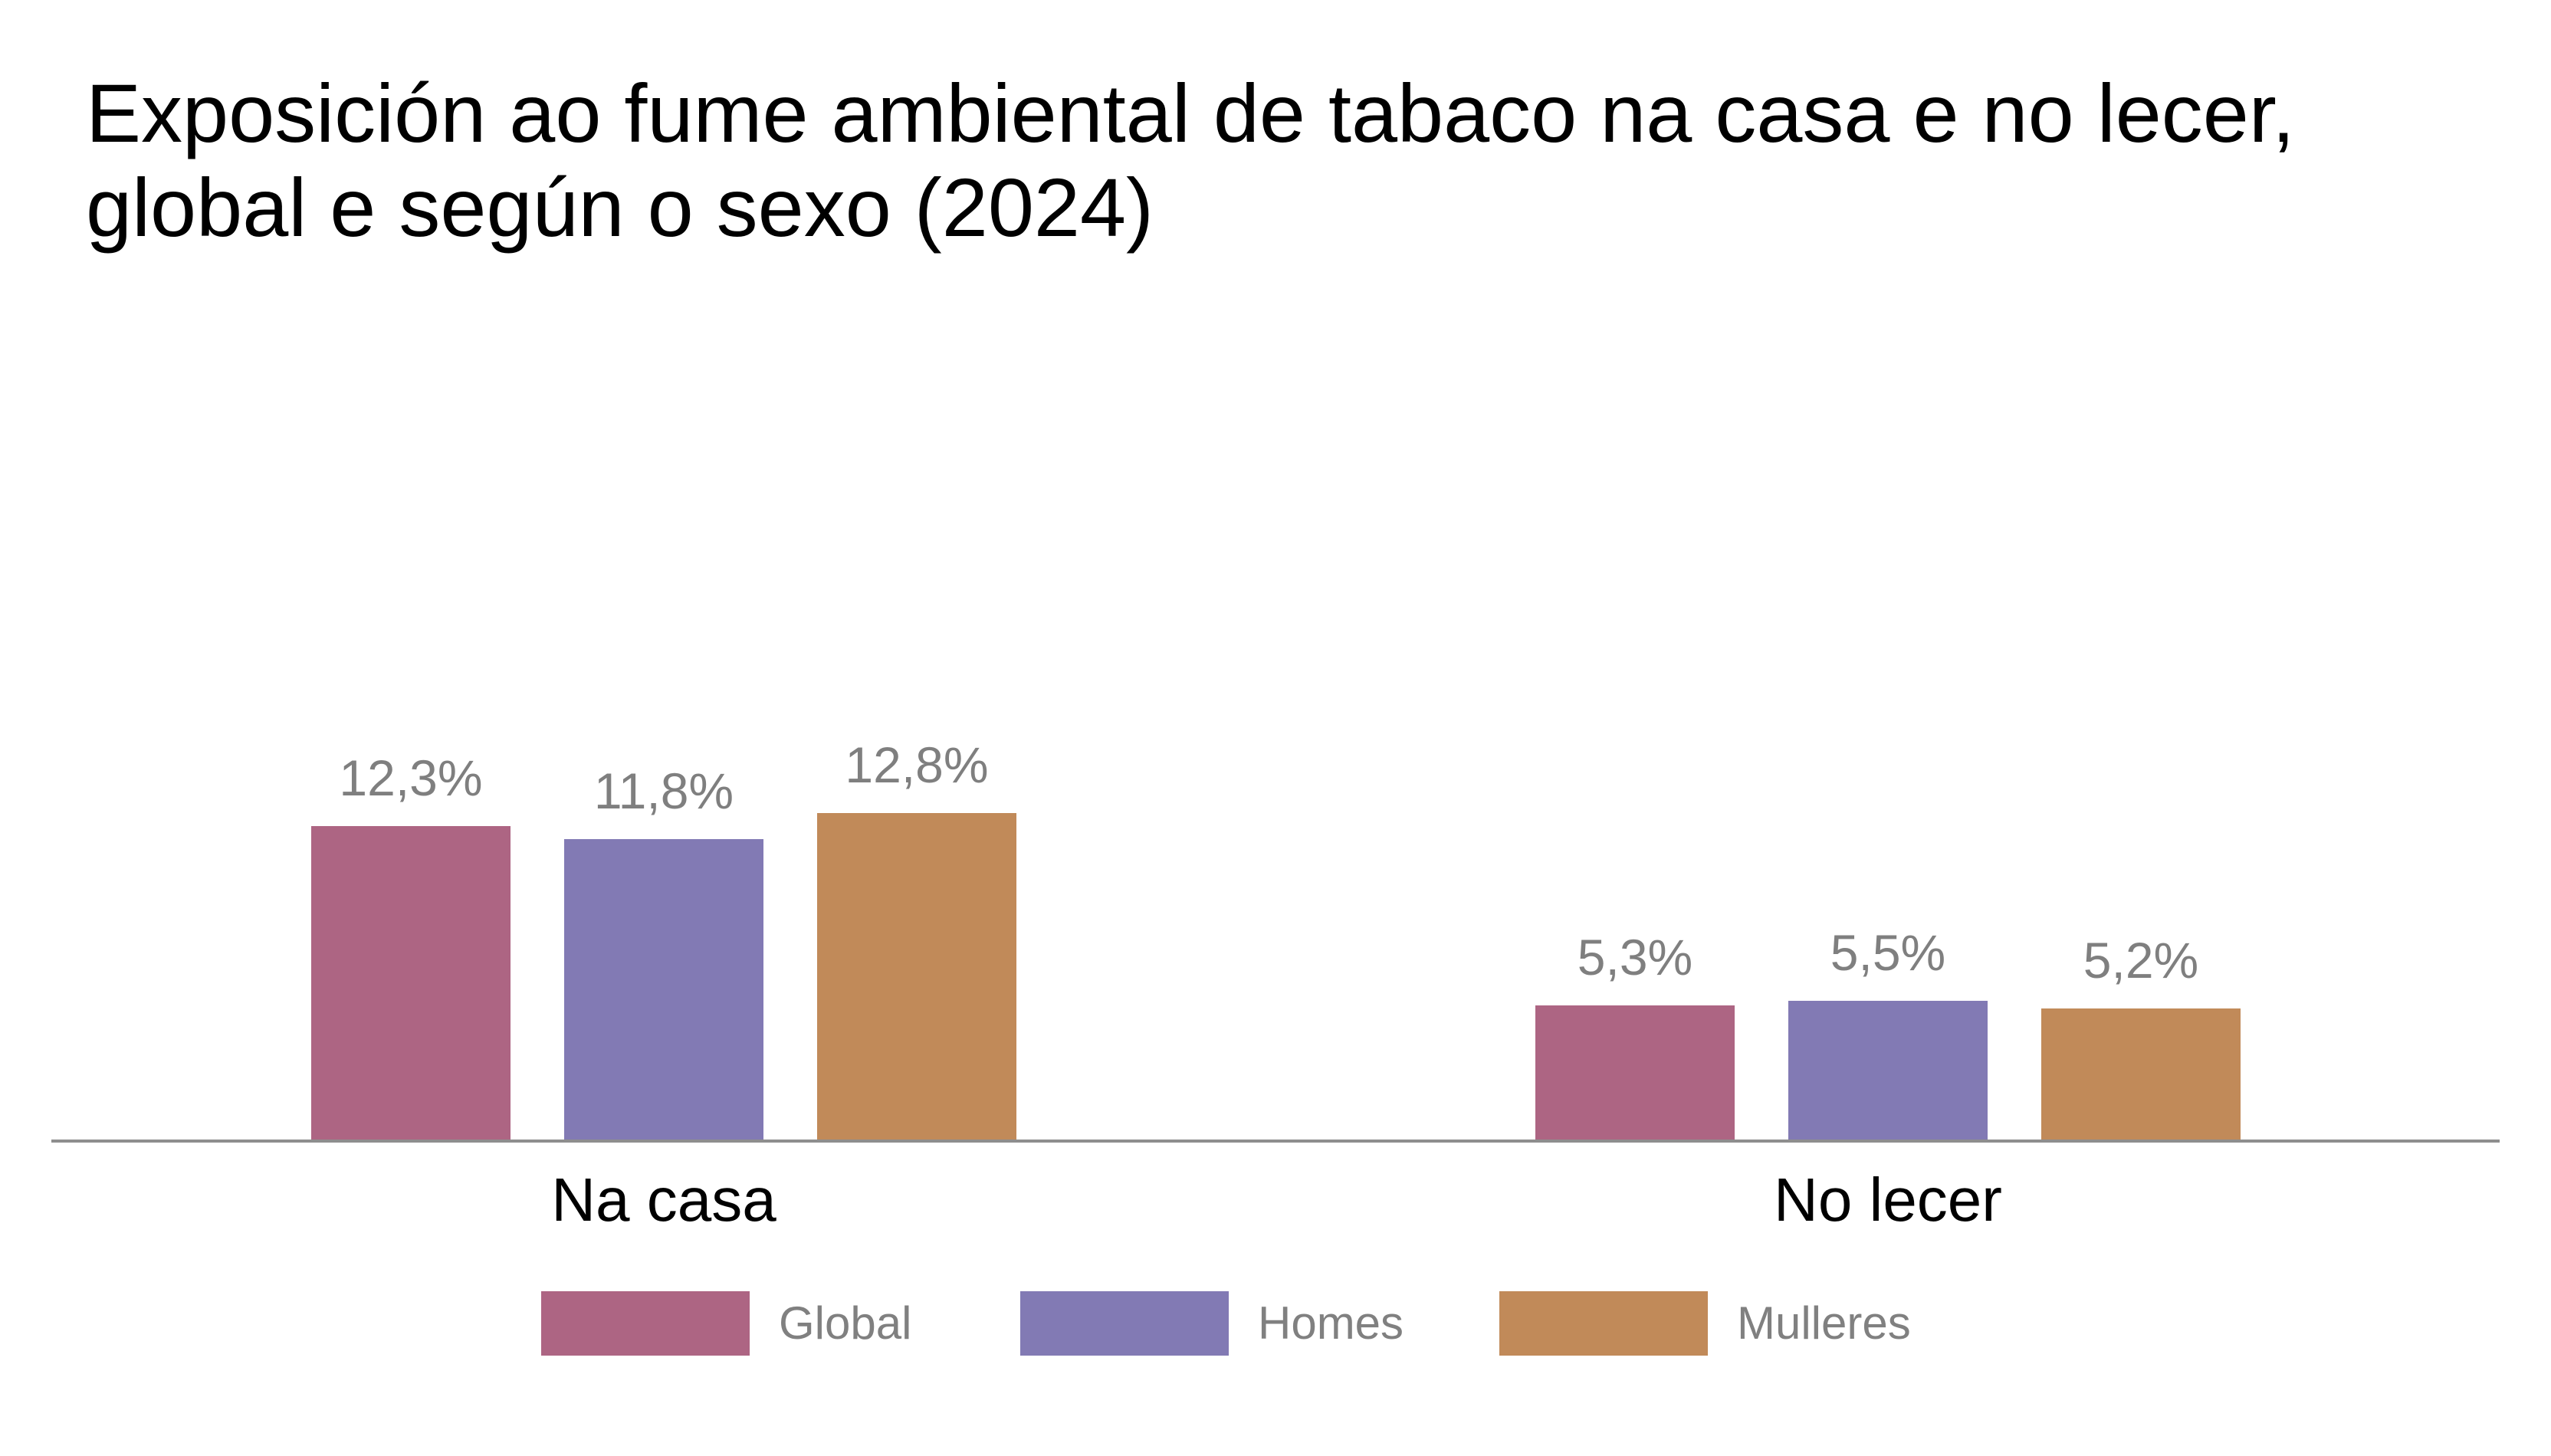  What do you see at coordinates (2141, 960) in the screenshot?
I see `value-label: 5,2%` at bounding box center [2141, 960].